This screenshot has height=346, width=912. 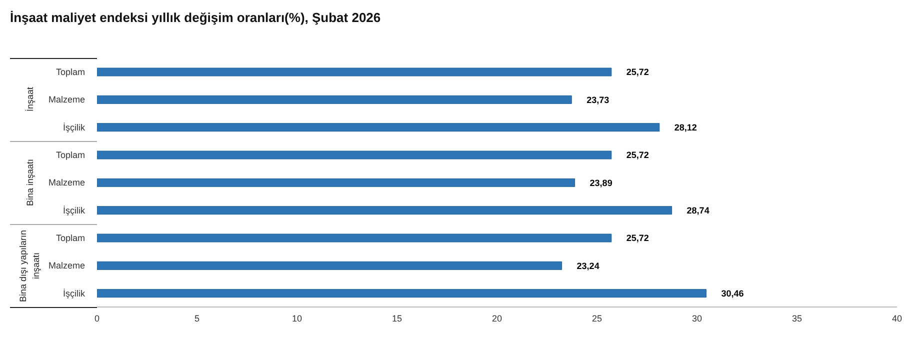 I want to click on text: Bina dışı yapıların inşaatı, so click(x=29, y=266).